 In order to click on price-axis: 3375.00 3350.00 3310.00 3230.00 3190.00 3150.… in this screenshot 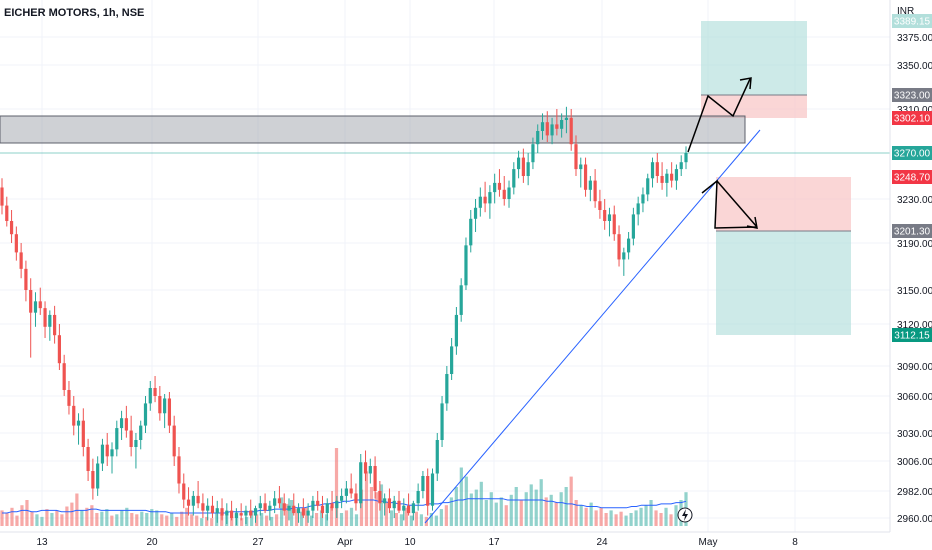, I will do `click(914, 279)`.